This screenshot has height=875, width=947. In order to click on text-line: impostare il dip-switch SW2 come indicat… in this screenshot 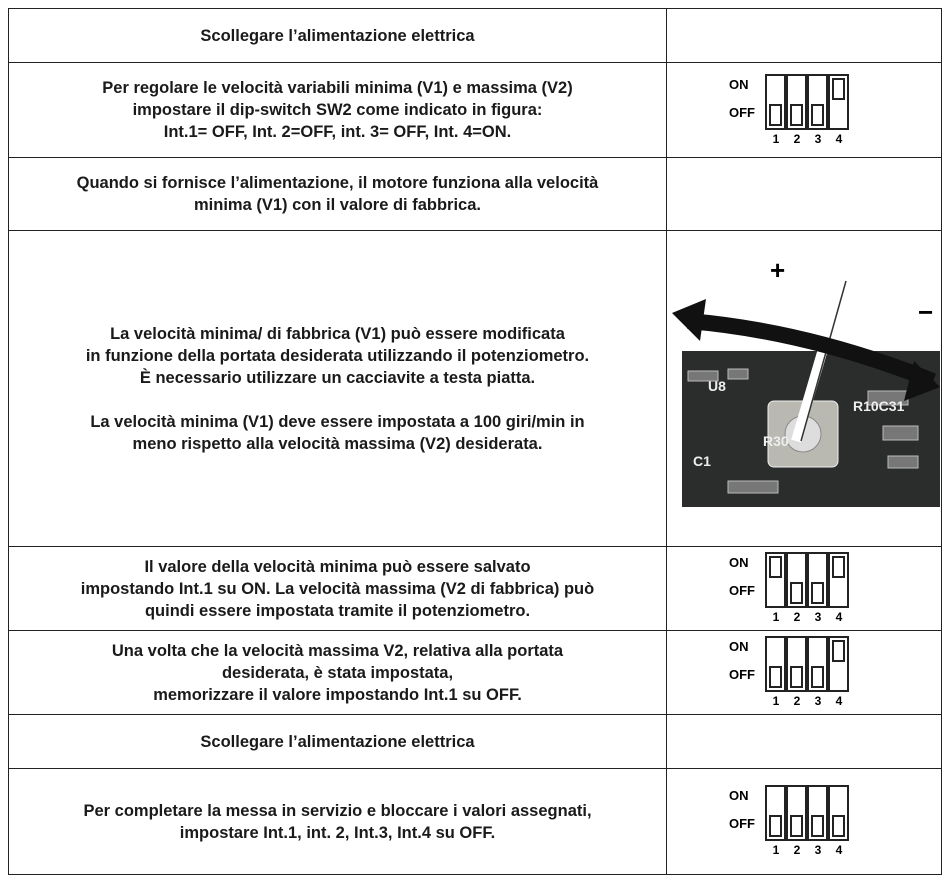, I will do `click(337, 110)`.